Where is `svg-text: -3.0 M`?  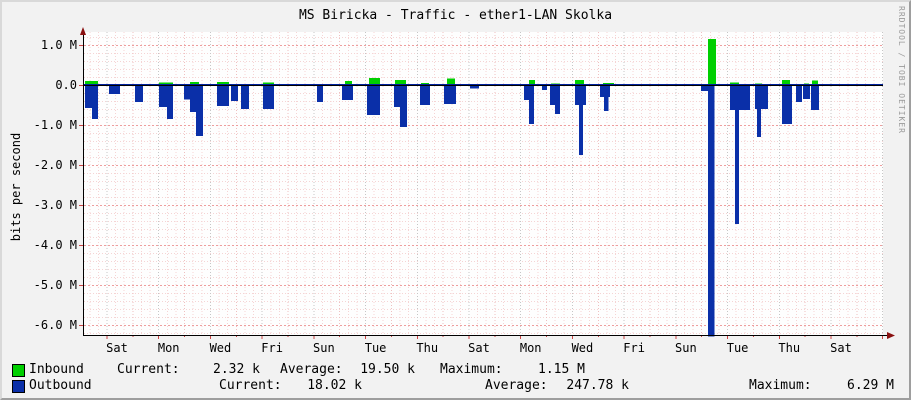
svg-text: -3.0 M is located at coordinates (55, 205).